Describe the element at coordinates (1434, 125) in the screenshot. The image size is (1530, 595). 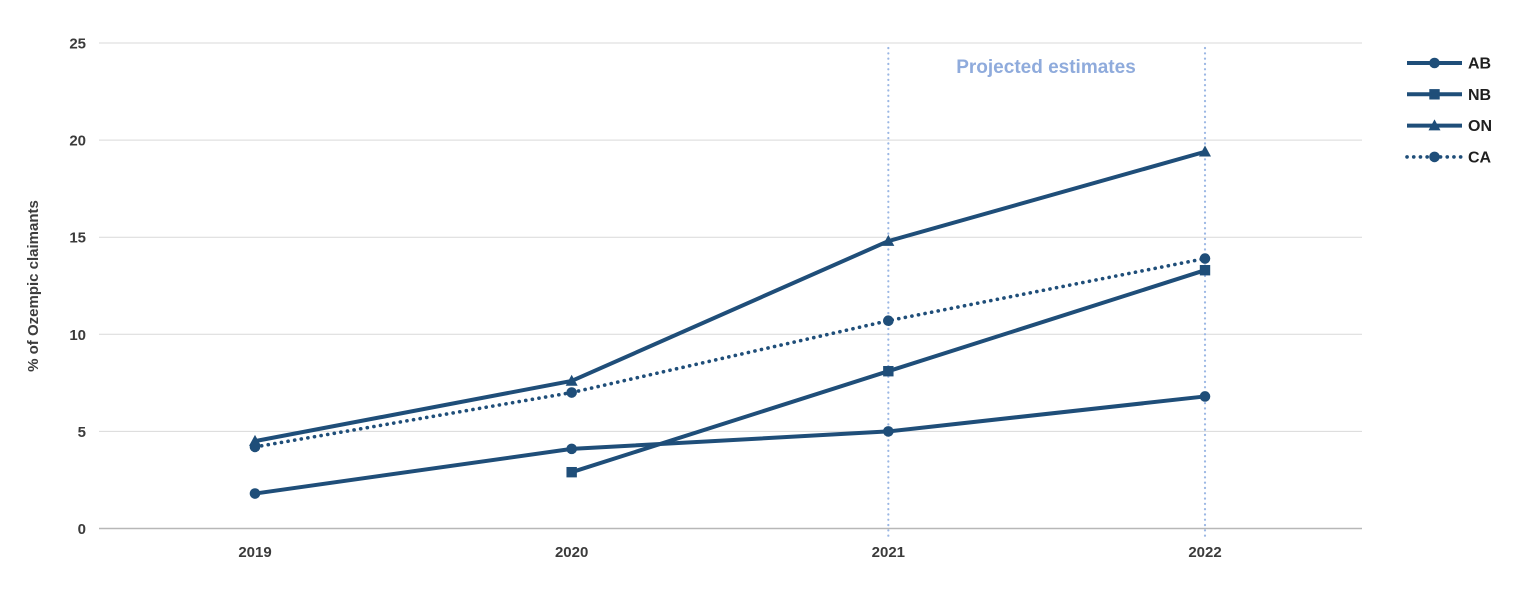
I see `legend-marker-ON` at that location.